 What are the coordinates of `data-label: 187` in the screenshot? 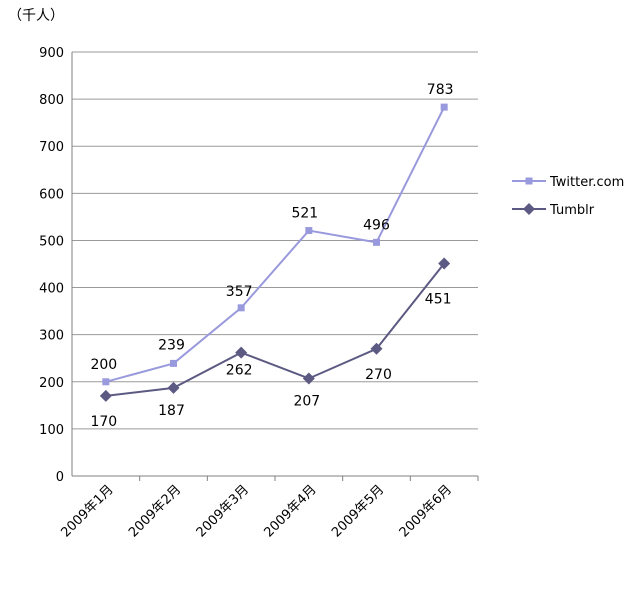 It's located at (171, 411).